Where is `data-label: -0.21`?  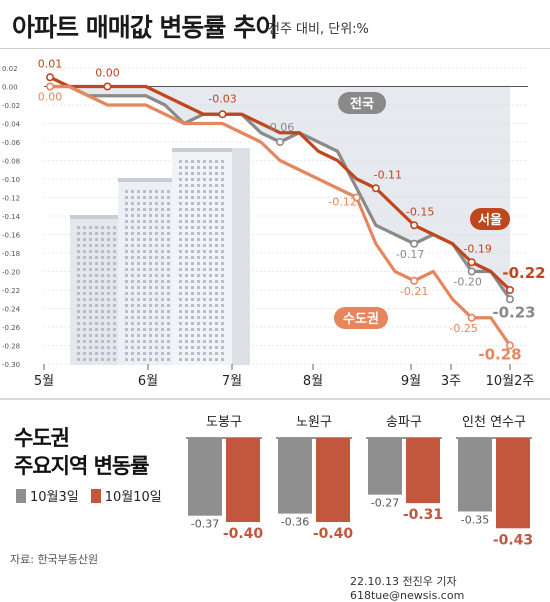
data-label: -0.21 is located at coordinates (414, 291).